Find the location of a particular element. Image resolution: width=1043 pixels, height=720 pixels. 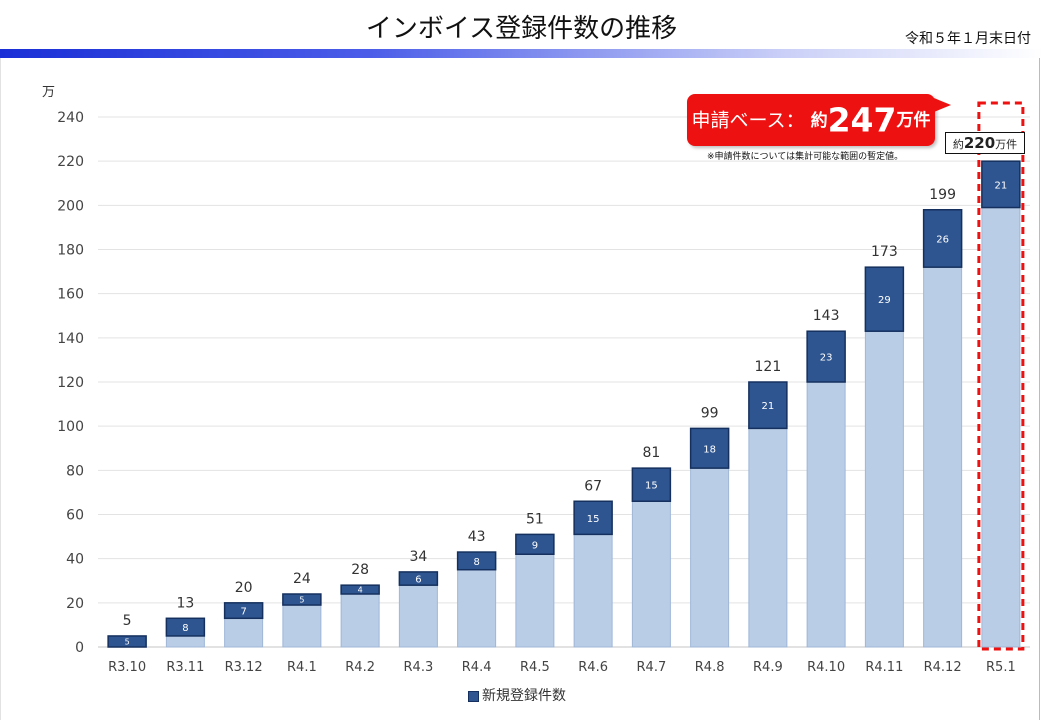

bar-total-label: 13 is located at coordinates (185, 603).